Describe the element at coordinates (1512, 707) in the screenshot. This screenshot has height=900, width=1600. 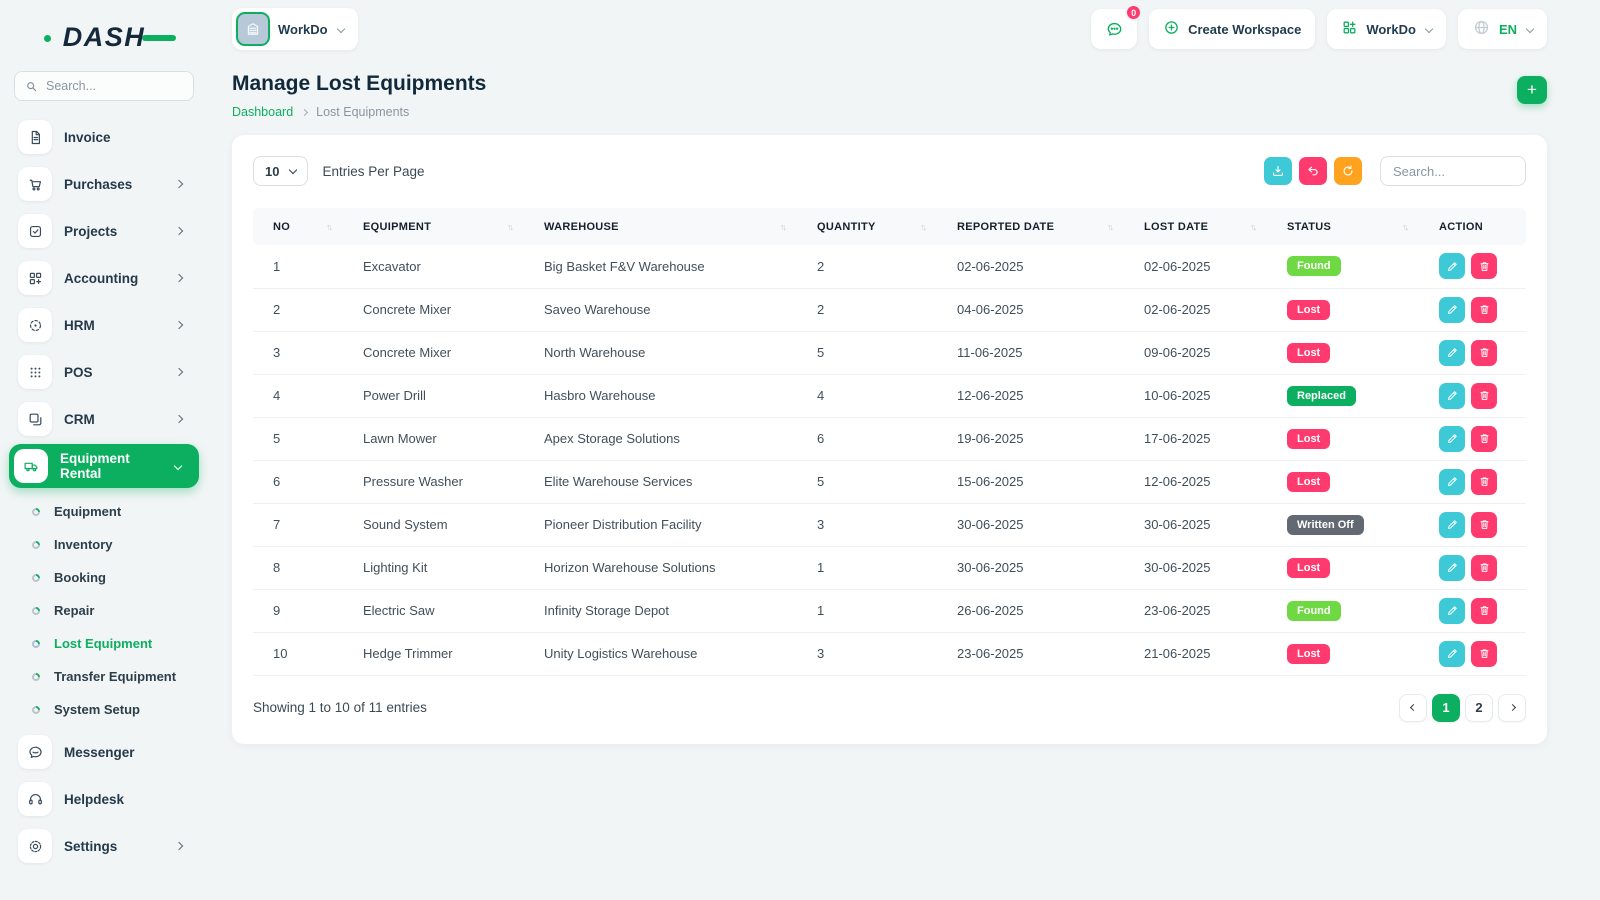
I see `pagination-next-button` at that location.